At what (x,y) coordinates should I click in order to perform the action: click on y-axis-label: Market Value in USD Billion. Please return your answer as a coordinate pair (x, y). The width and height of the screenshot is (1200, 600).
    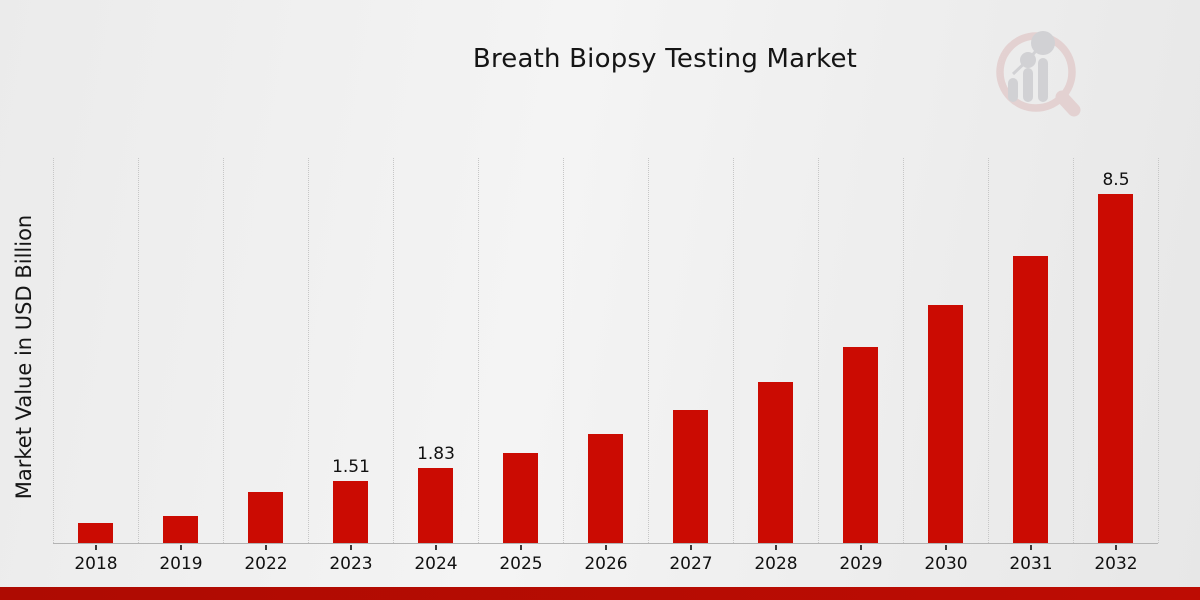
    Looking at the image, I should click on (24, 357).